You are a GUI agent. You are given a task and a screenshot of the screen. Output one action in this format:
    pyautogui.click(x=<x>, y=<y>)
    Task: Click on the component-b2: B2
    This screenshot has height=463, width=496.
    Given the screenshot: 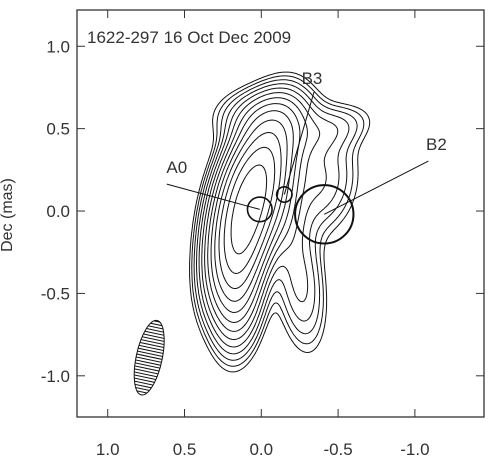 What is the action you would take?
    pyautogui.click(x=370, y=190)
    